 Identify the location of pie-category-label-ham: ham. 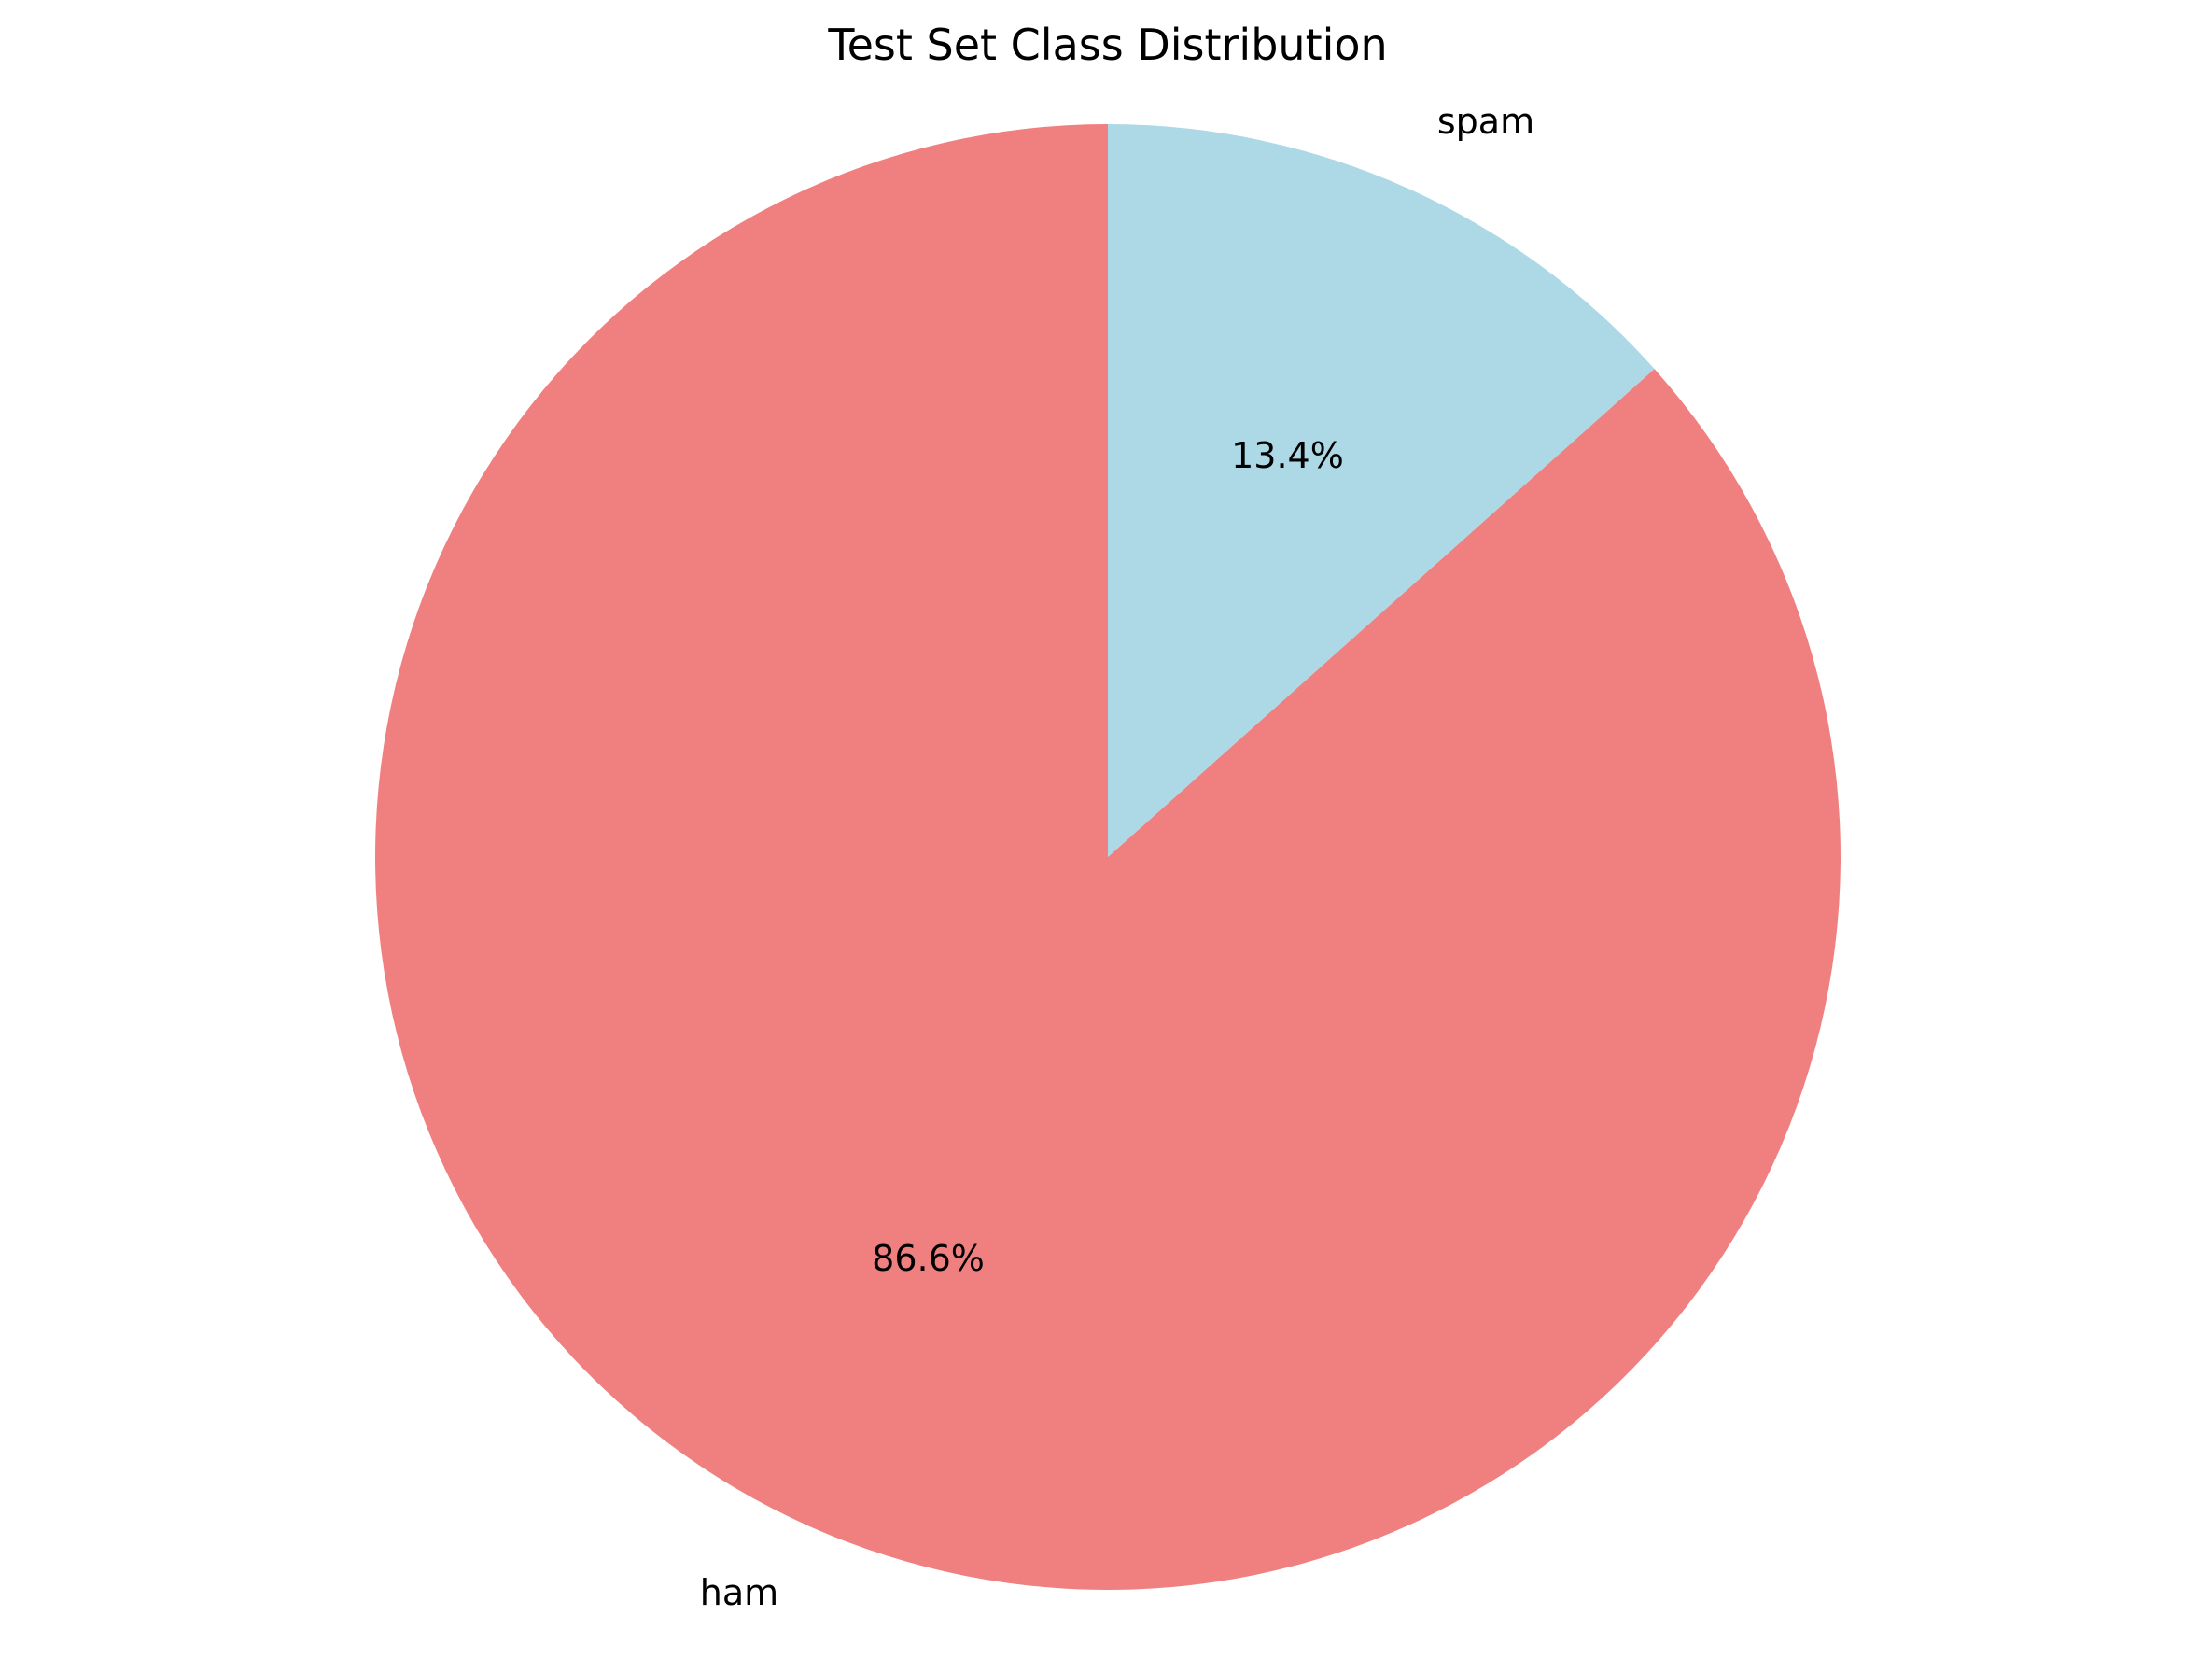
(739, 1592).